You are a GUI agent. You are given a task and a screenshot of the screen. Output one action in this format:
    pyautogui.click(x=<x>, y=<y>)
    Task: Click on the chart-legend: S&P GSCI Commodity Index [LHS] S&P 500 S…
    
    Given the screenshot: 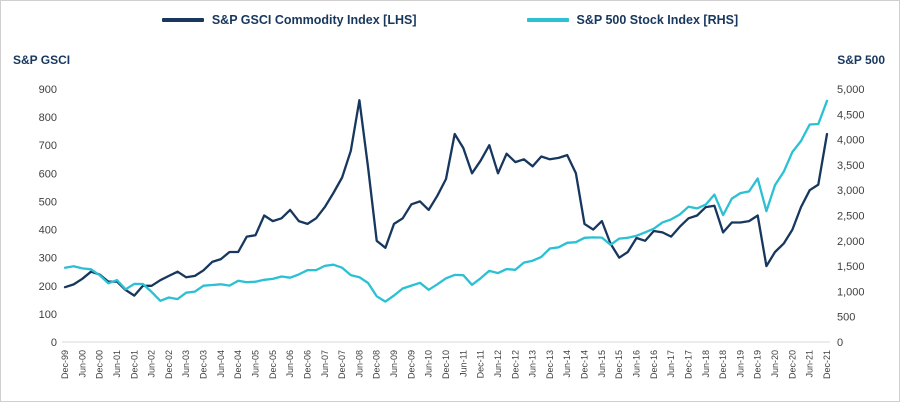 What is the action you would take?
    pyautogui.click(x=450, y=20)
    